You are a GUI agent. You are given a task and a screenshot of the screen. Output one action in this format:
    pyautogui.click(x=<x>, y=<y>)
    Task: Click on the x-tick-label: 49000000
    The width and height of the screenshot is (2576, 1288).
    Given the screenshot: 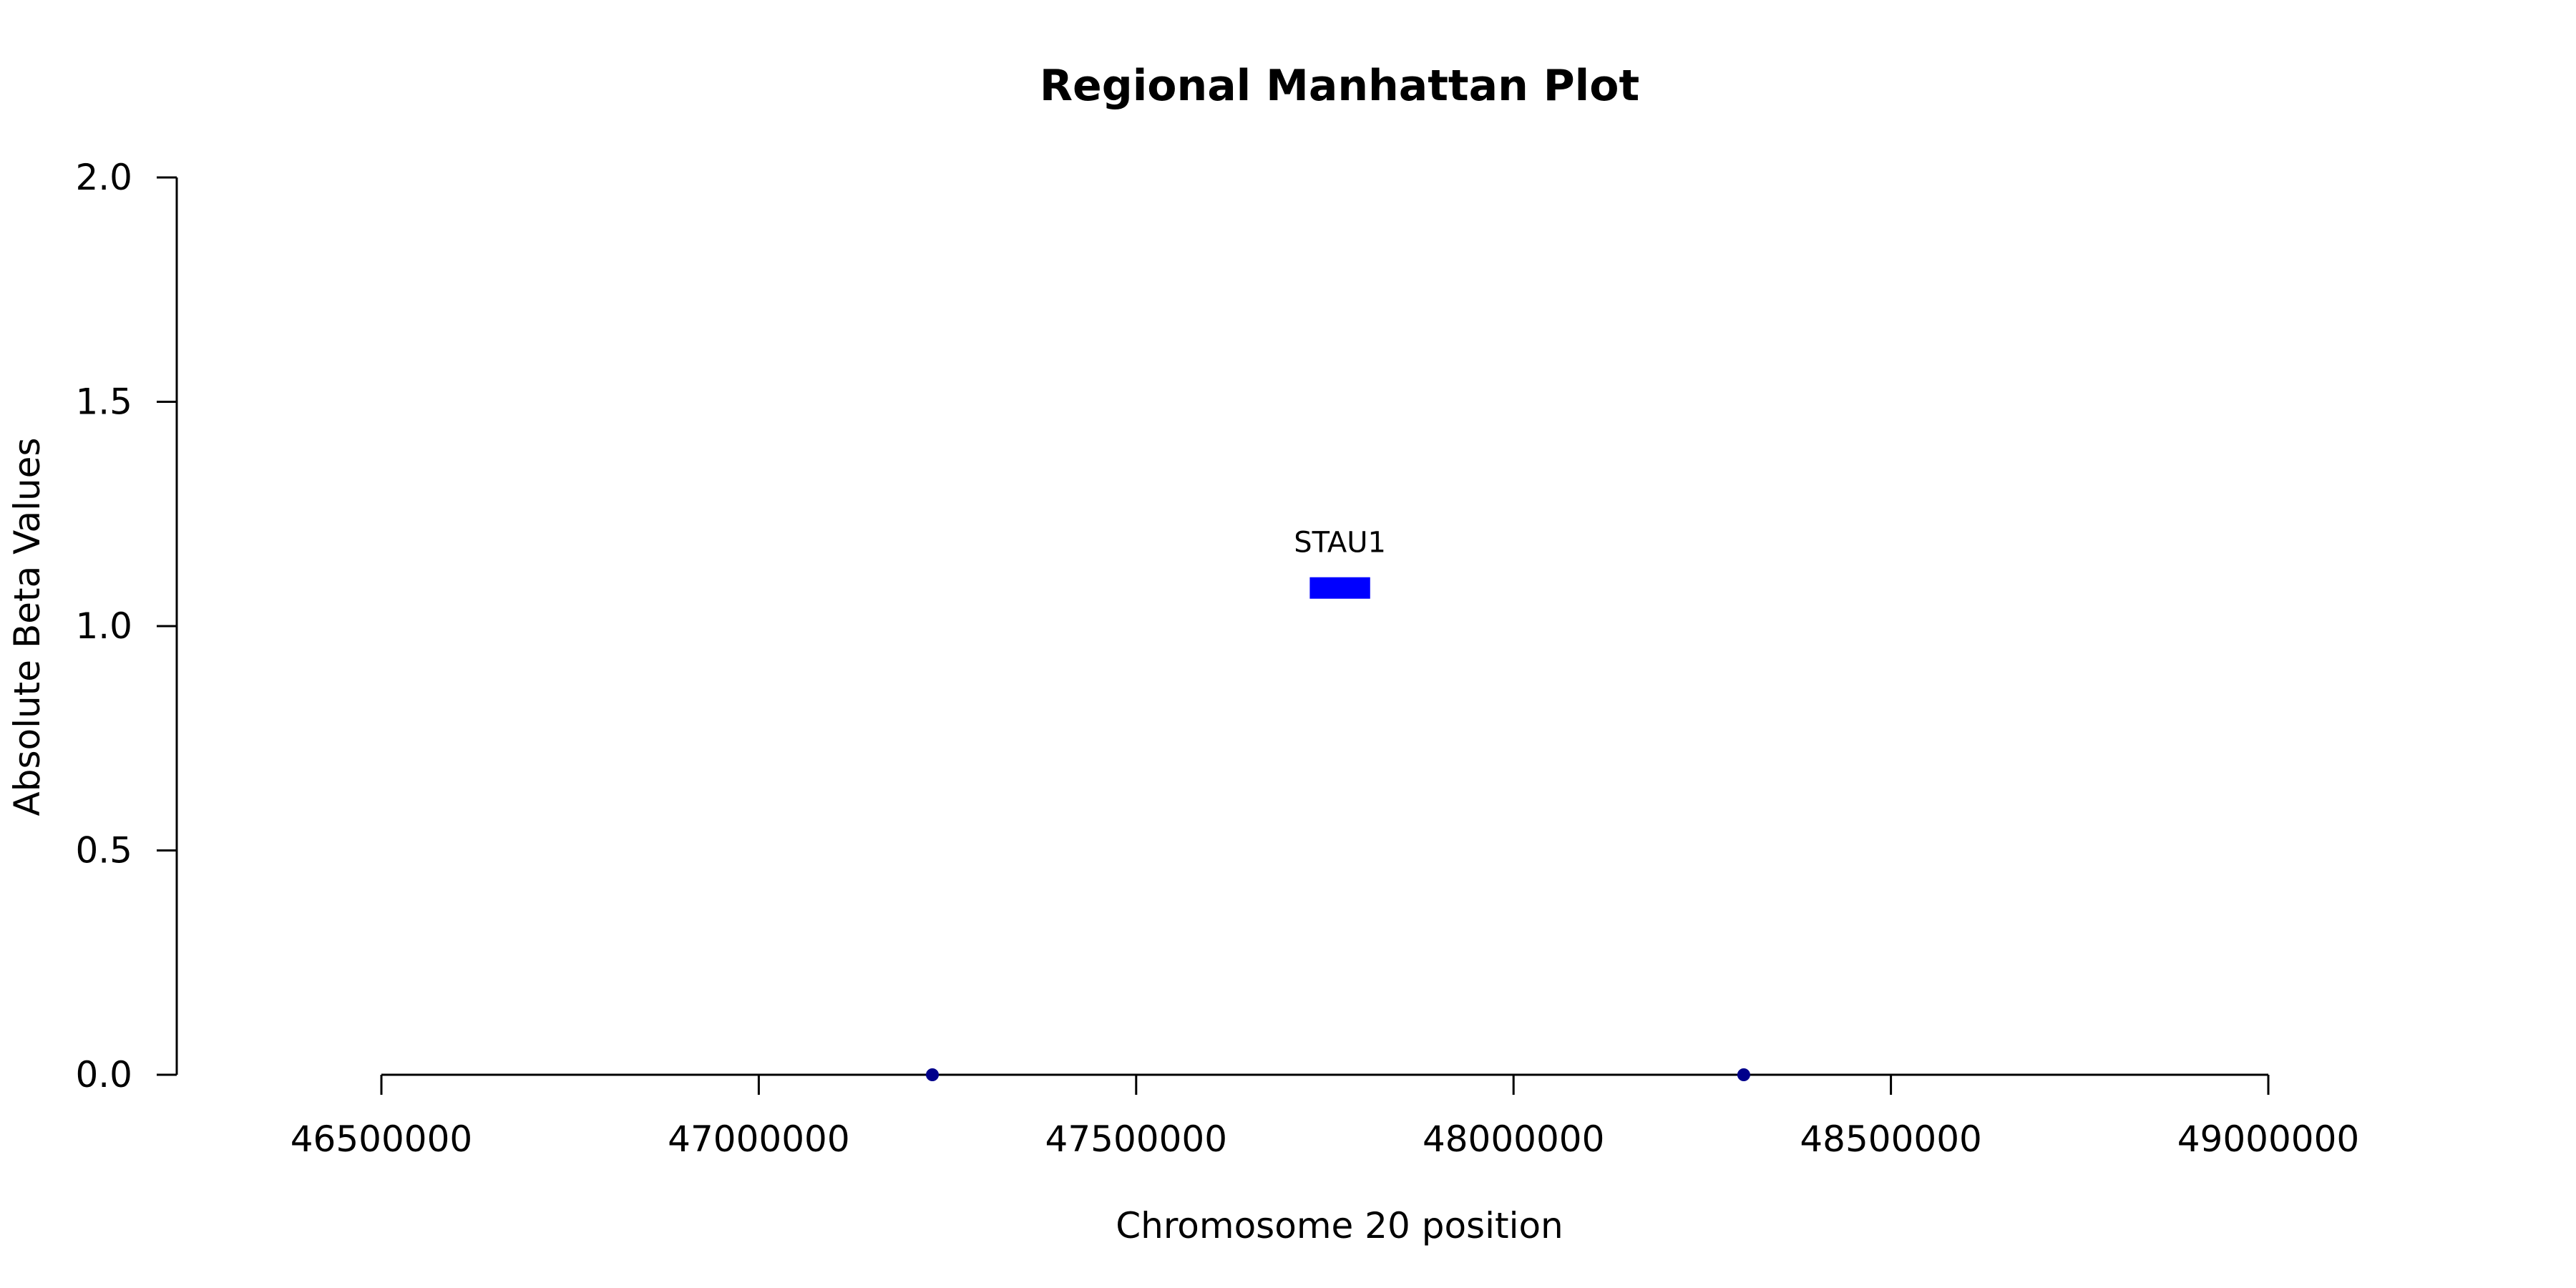 What is the action you would take?
    pyautogui.click(x=2268, y=1139)
    